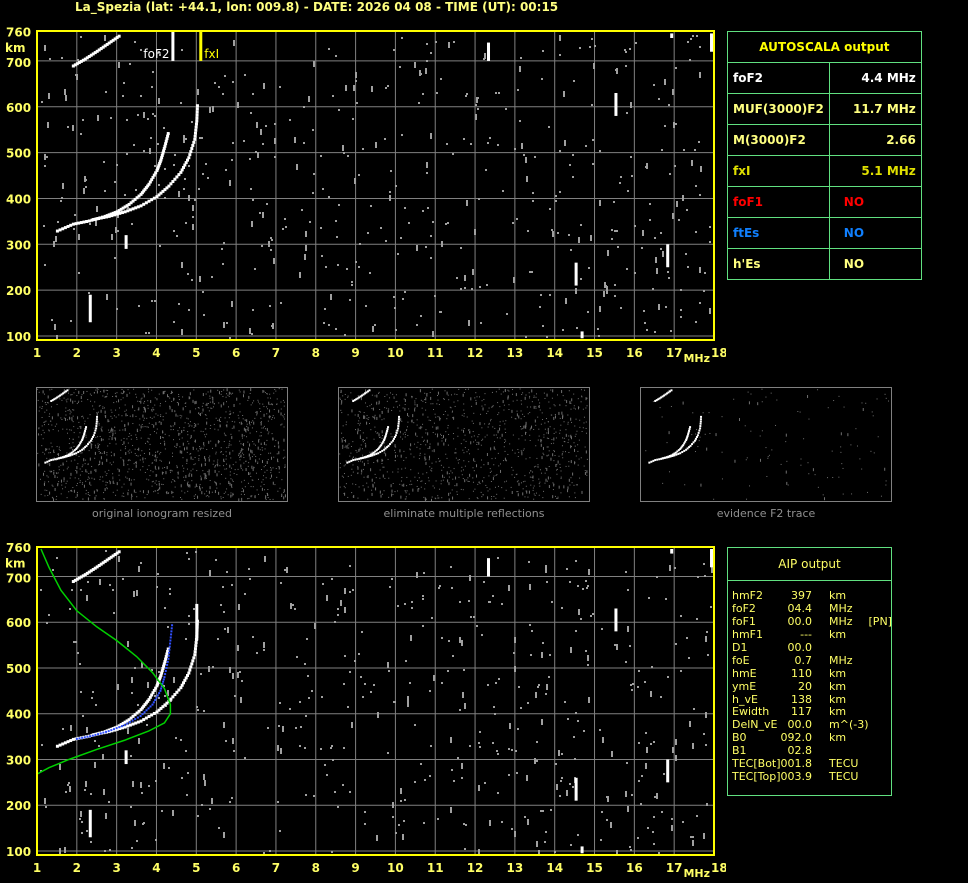 This screenshot has height=883, width=968. What do you see at coordinates (18, 63) in the screenshot?
I see `y-tick-label: 700` at bounding box center [18, 63].